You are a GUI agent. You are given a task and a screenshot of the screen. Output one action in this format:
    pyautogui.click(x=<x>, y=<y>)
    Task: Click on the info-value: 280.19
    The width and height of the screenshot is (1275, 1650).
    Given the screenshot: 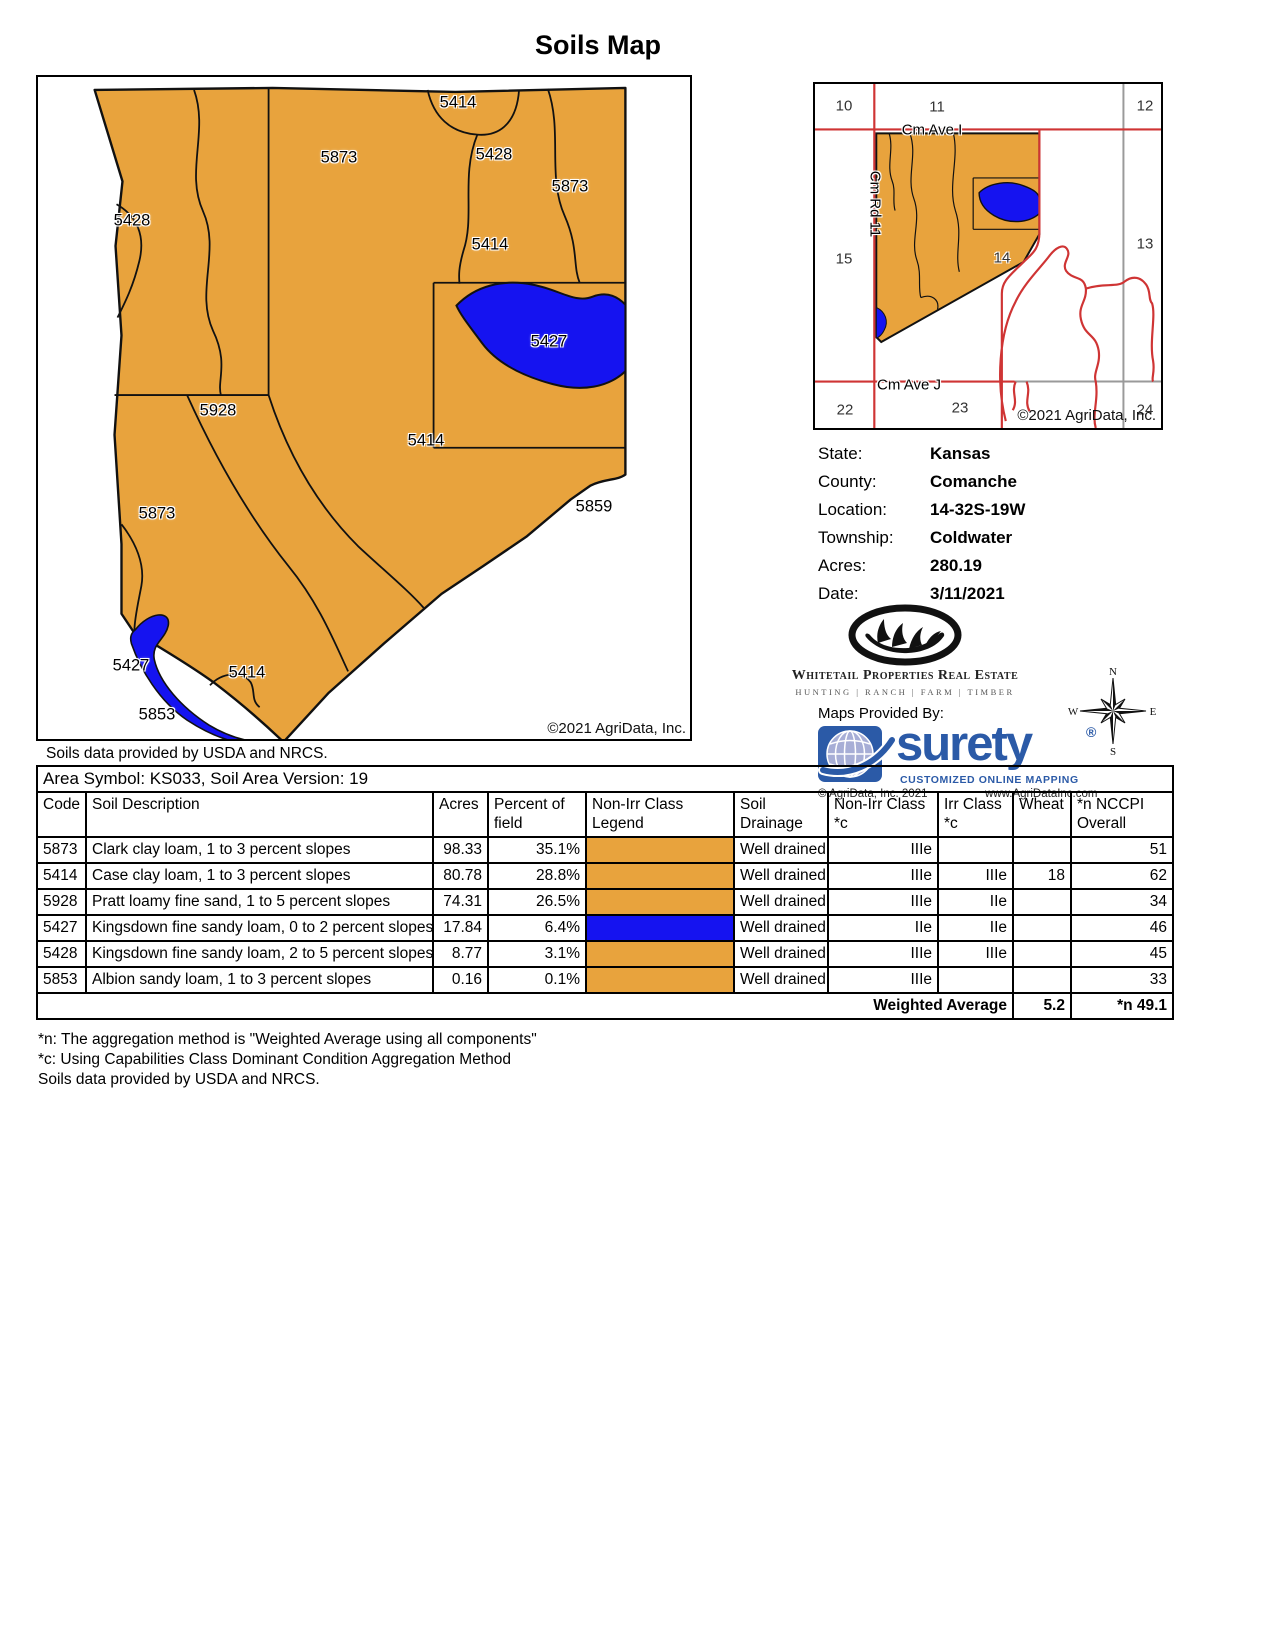 What is the action you would take?
    pyautogui.click(x=956, y=565)
    